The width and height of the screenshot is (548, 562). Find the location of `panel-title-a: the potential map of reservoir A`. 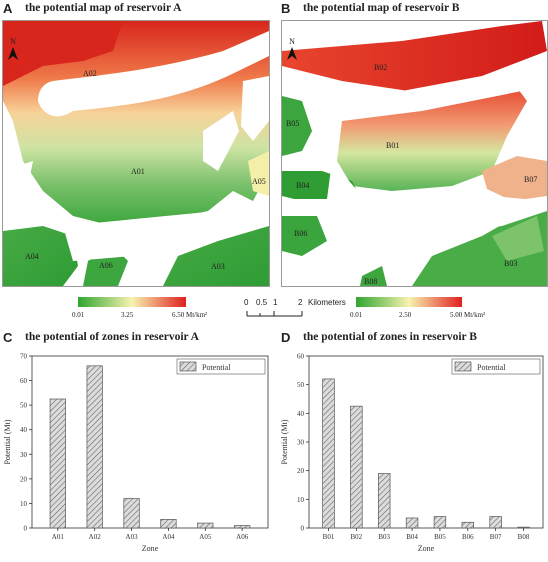

panel-title-a: the potential map of reservoir A is located at coordinates (103, 8).